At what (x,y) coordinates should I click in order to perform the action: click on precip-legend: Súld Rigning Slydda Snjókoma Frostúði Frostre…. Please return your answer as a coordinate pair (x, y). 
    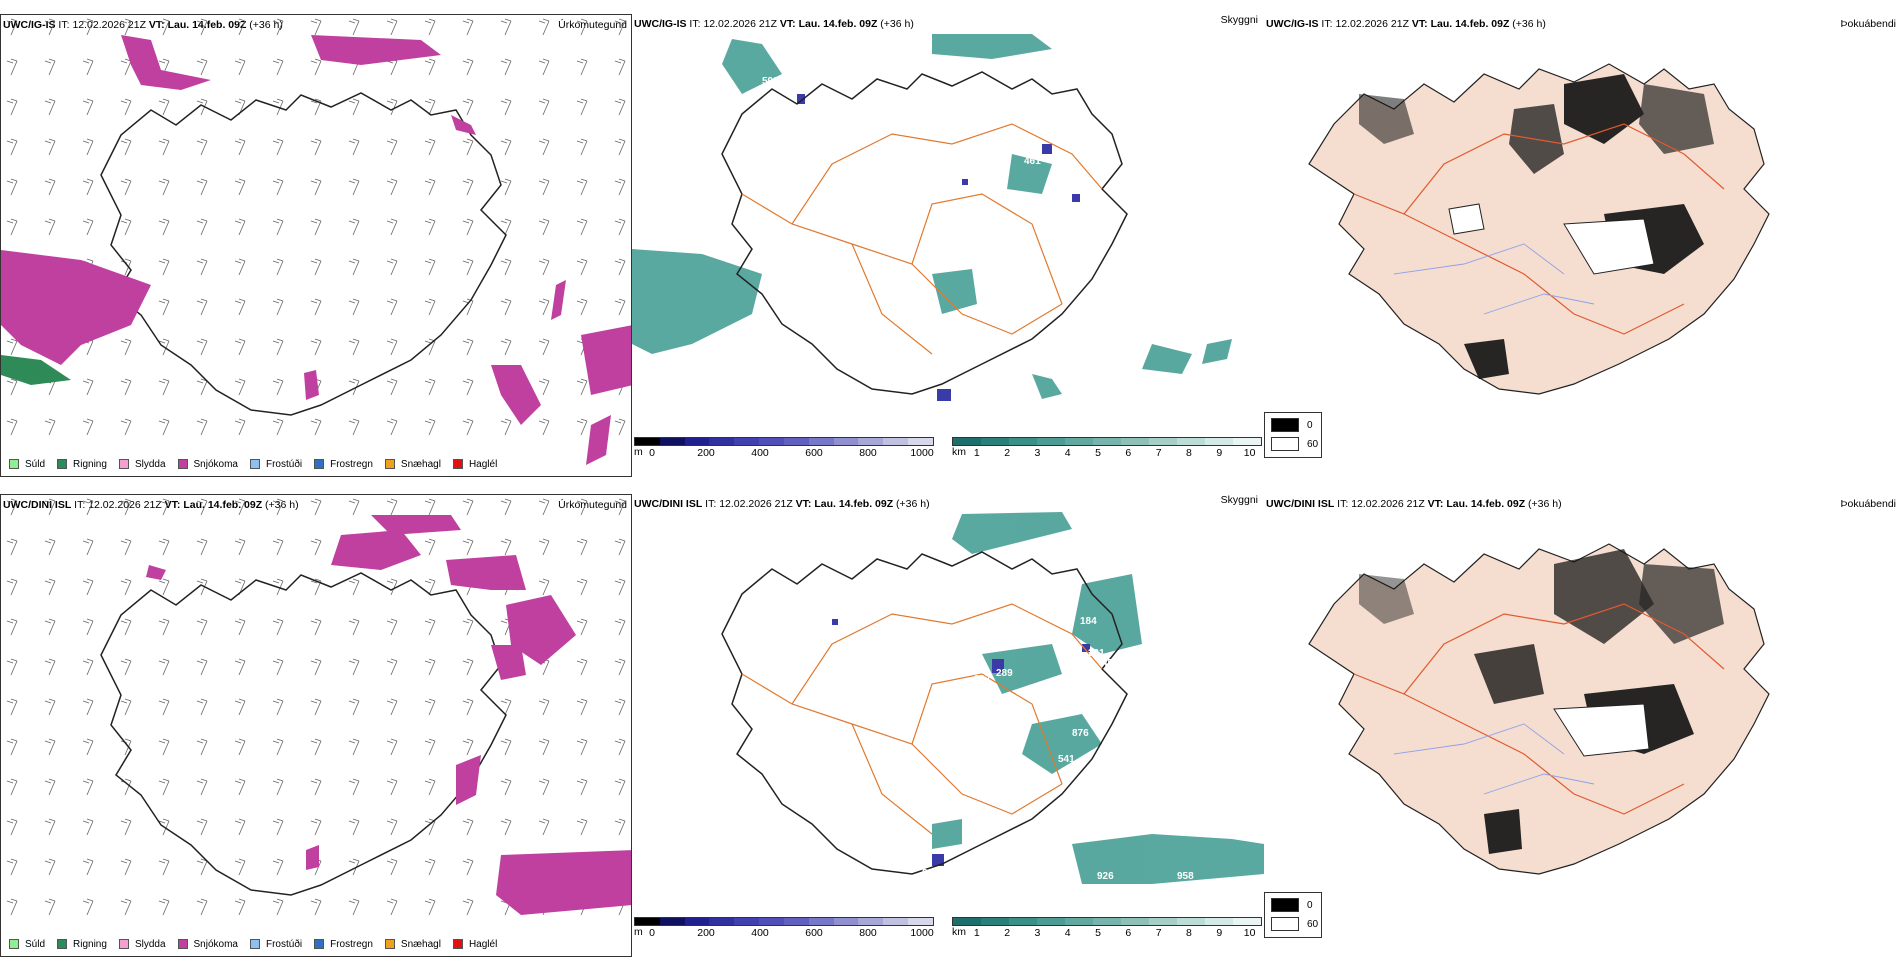
    Looking at the image, I should click on (251, 944).